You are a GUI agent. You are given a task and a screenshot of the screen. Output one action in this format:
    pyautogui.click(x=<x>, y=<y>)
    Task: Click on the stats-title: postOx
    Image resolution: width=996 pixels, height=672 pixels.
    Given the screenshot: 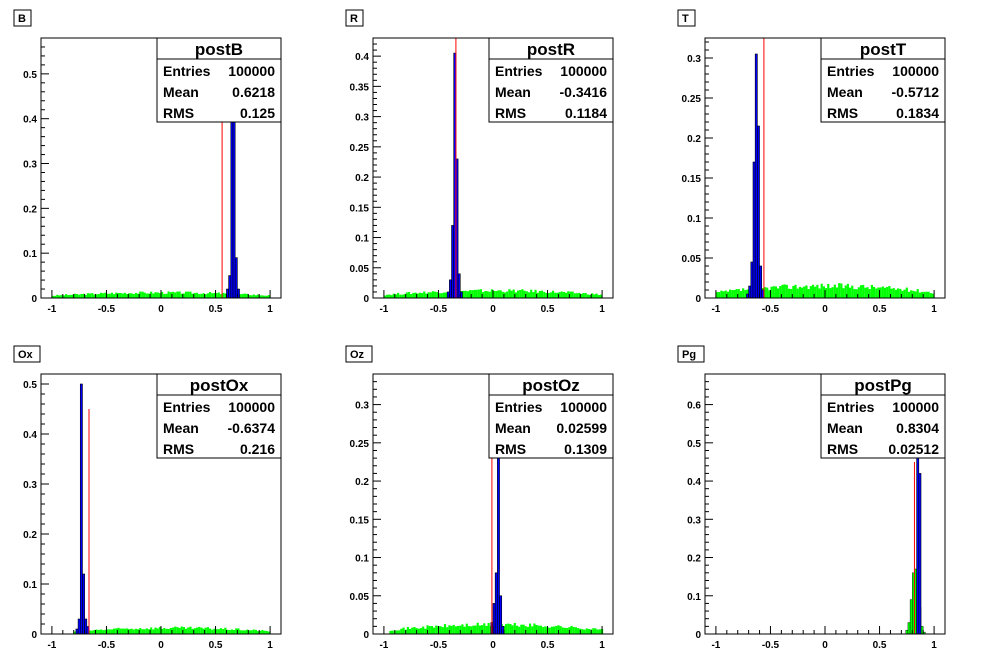 What is the action you would take?
    pyautogui.click(x=219, y=385)
    